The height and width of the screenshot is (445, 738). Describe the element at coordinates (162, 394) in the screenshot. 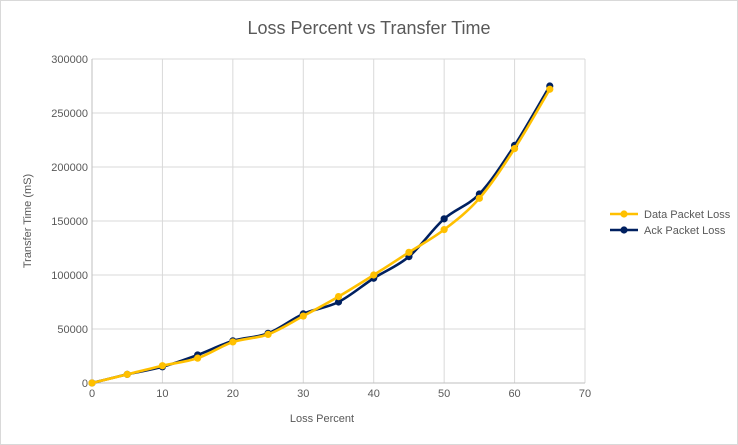

I see `x-tick-label: 10` at that location.